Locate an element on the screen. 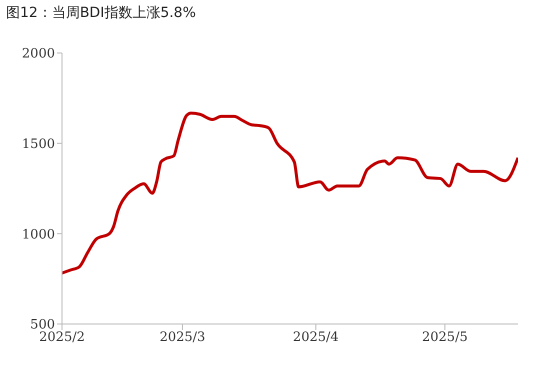 This screenshot has width=550, height=381. x-tick-label: 2025/3 is located at coordinates (183, 338).